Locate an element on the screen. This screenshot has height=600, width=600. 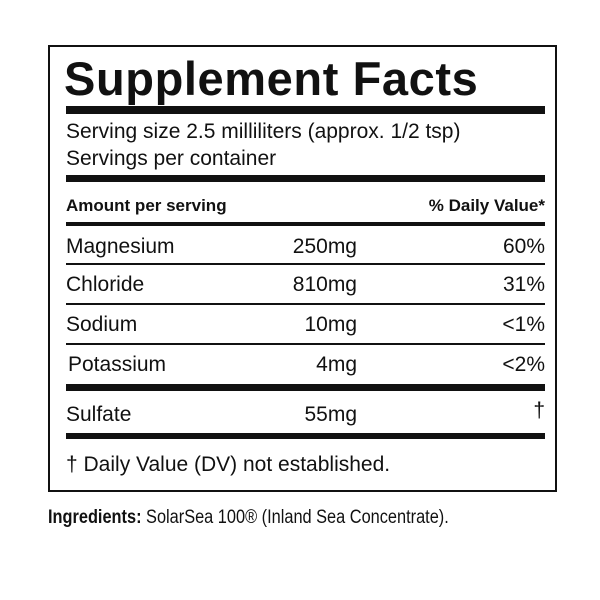
nutrient-name: Sulfate is located at coordinates (99, 414).